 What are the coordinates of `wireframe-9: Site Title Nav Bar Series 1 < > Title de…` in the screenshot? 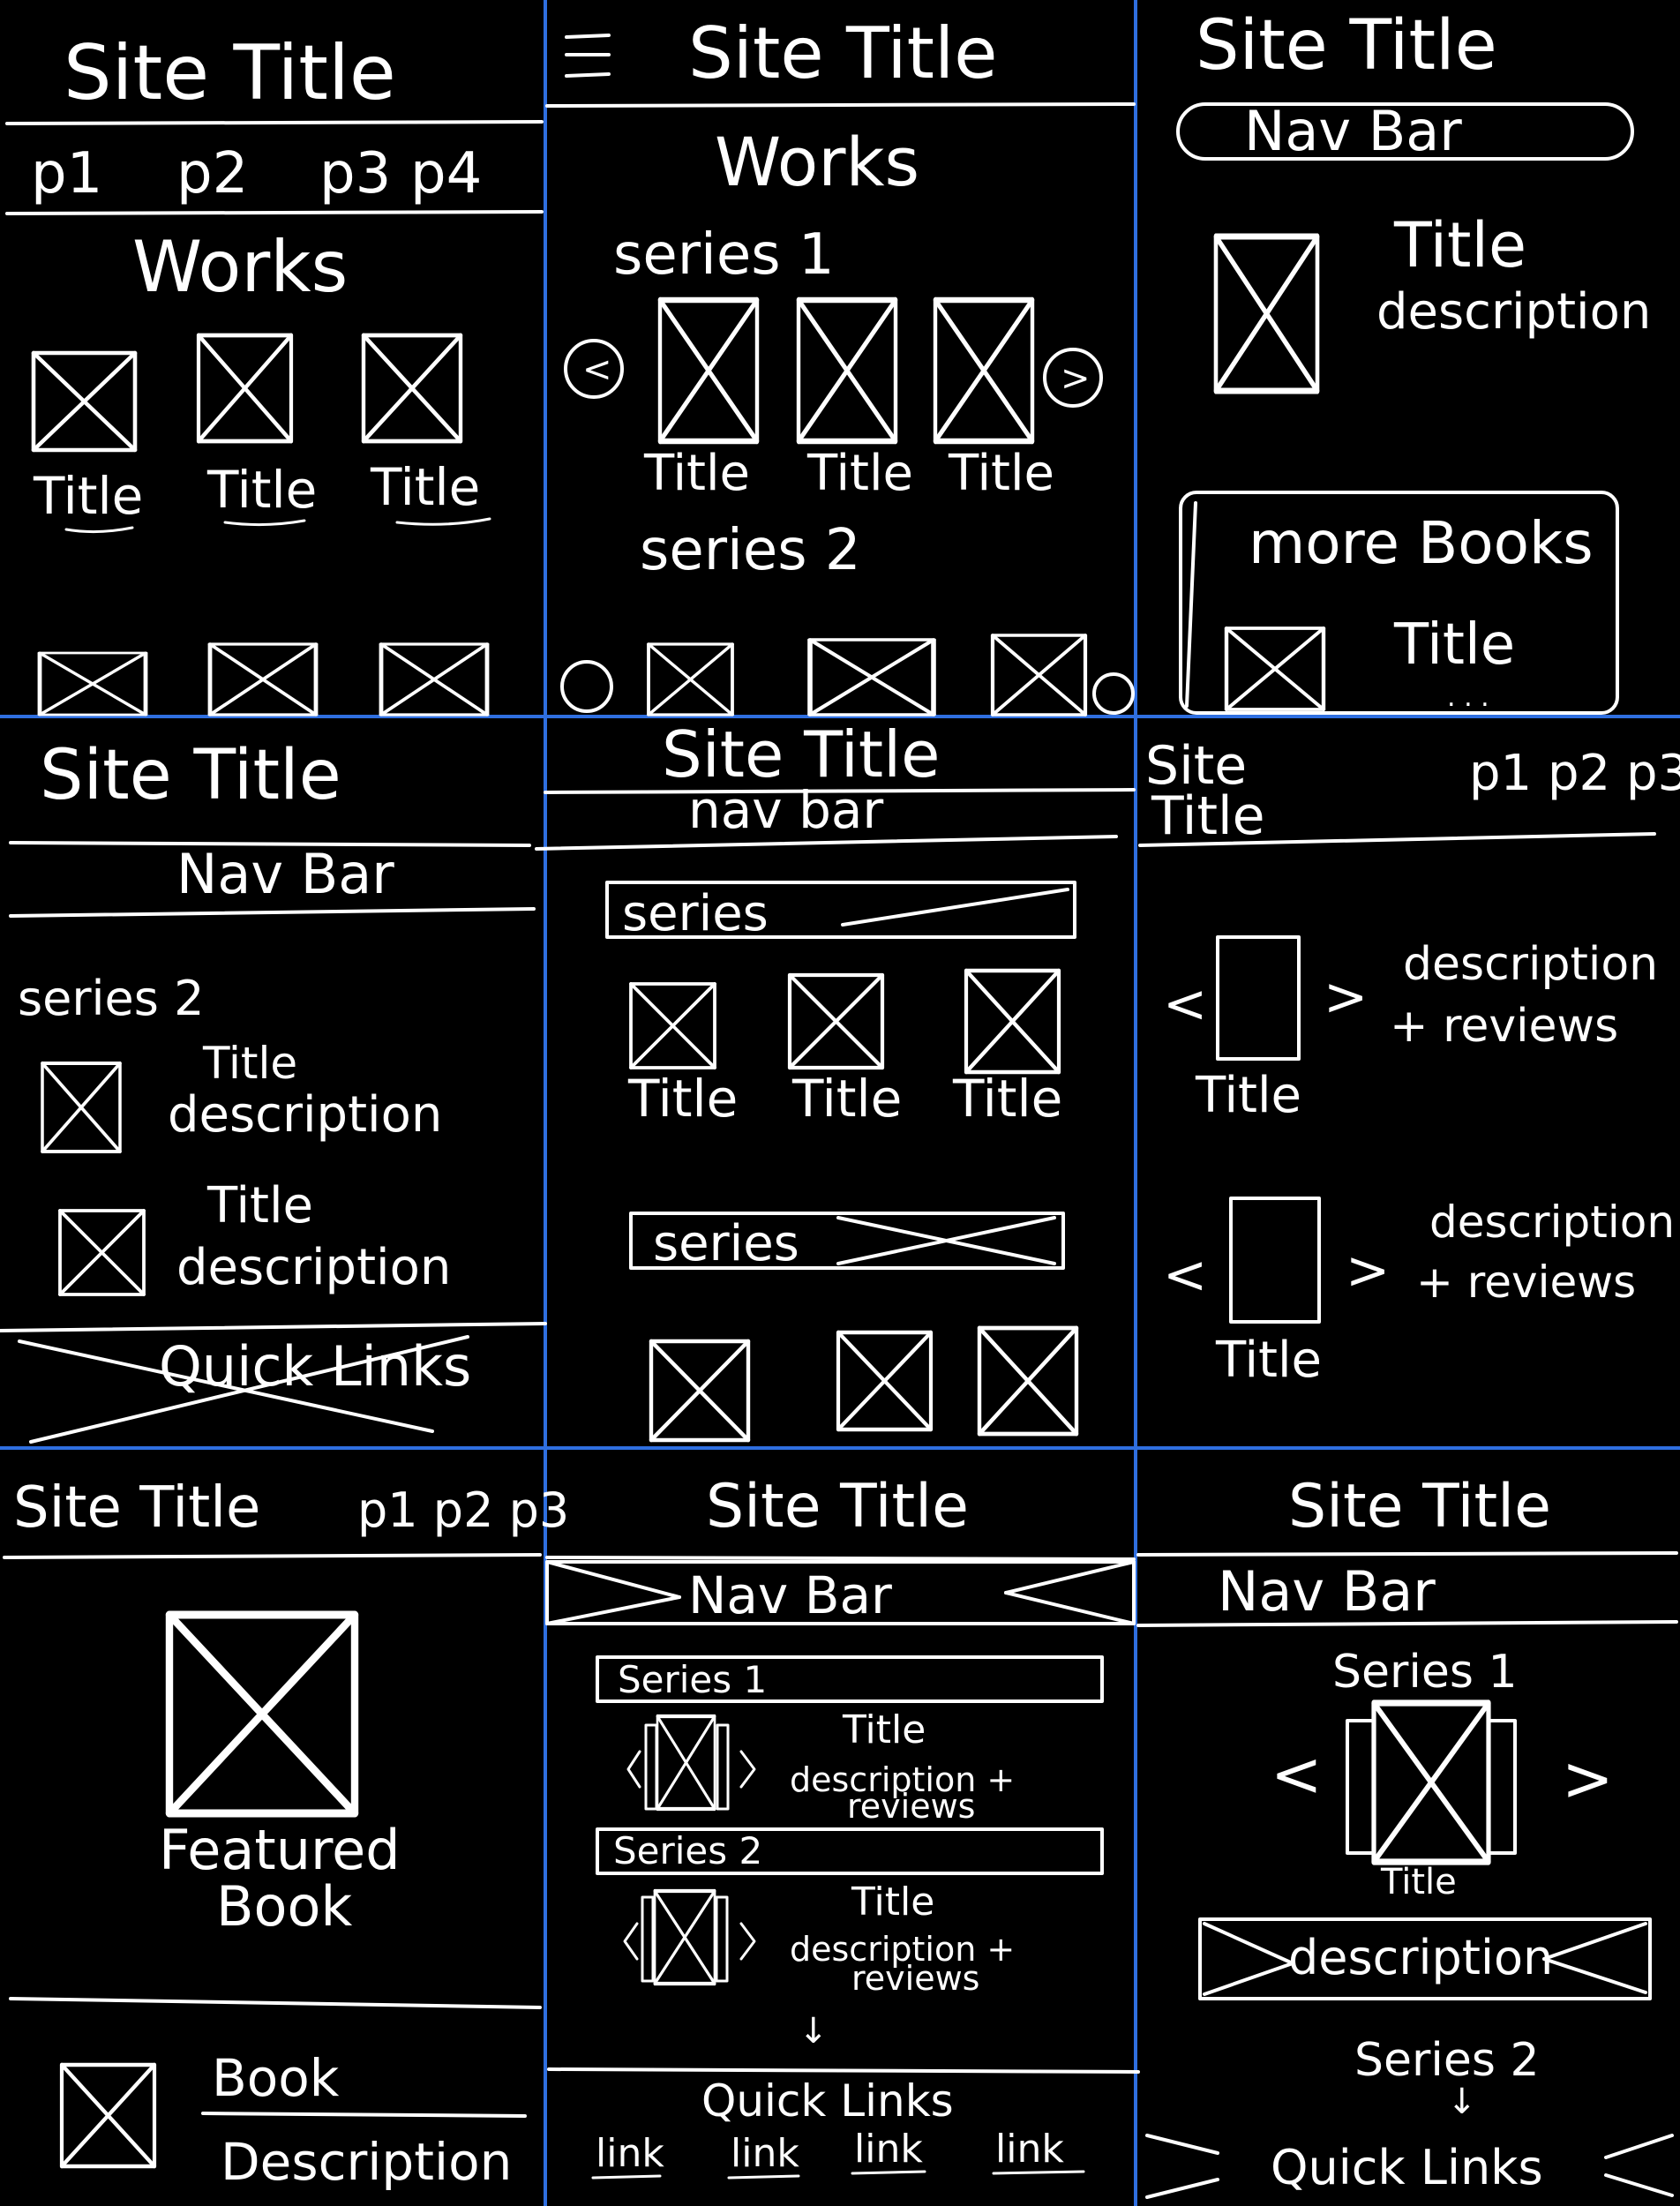 It's located at (1407, 1835).